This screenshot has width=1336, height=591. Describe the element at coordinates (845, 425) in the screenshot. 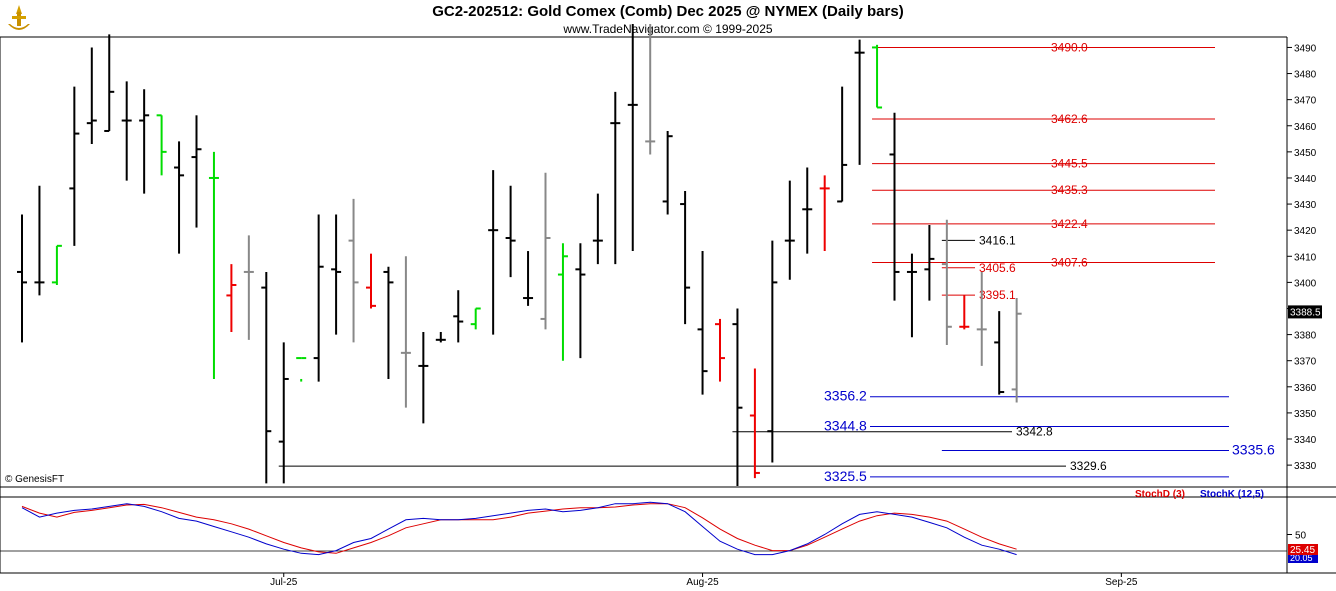

I see `level-label-3344.8: 3344.8` at that location.